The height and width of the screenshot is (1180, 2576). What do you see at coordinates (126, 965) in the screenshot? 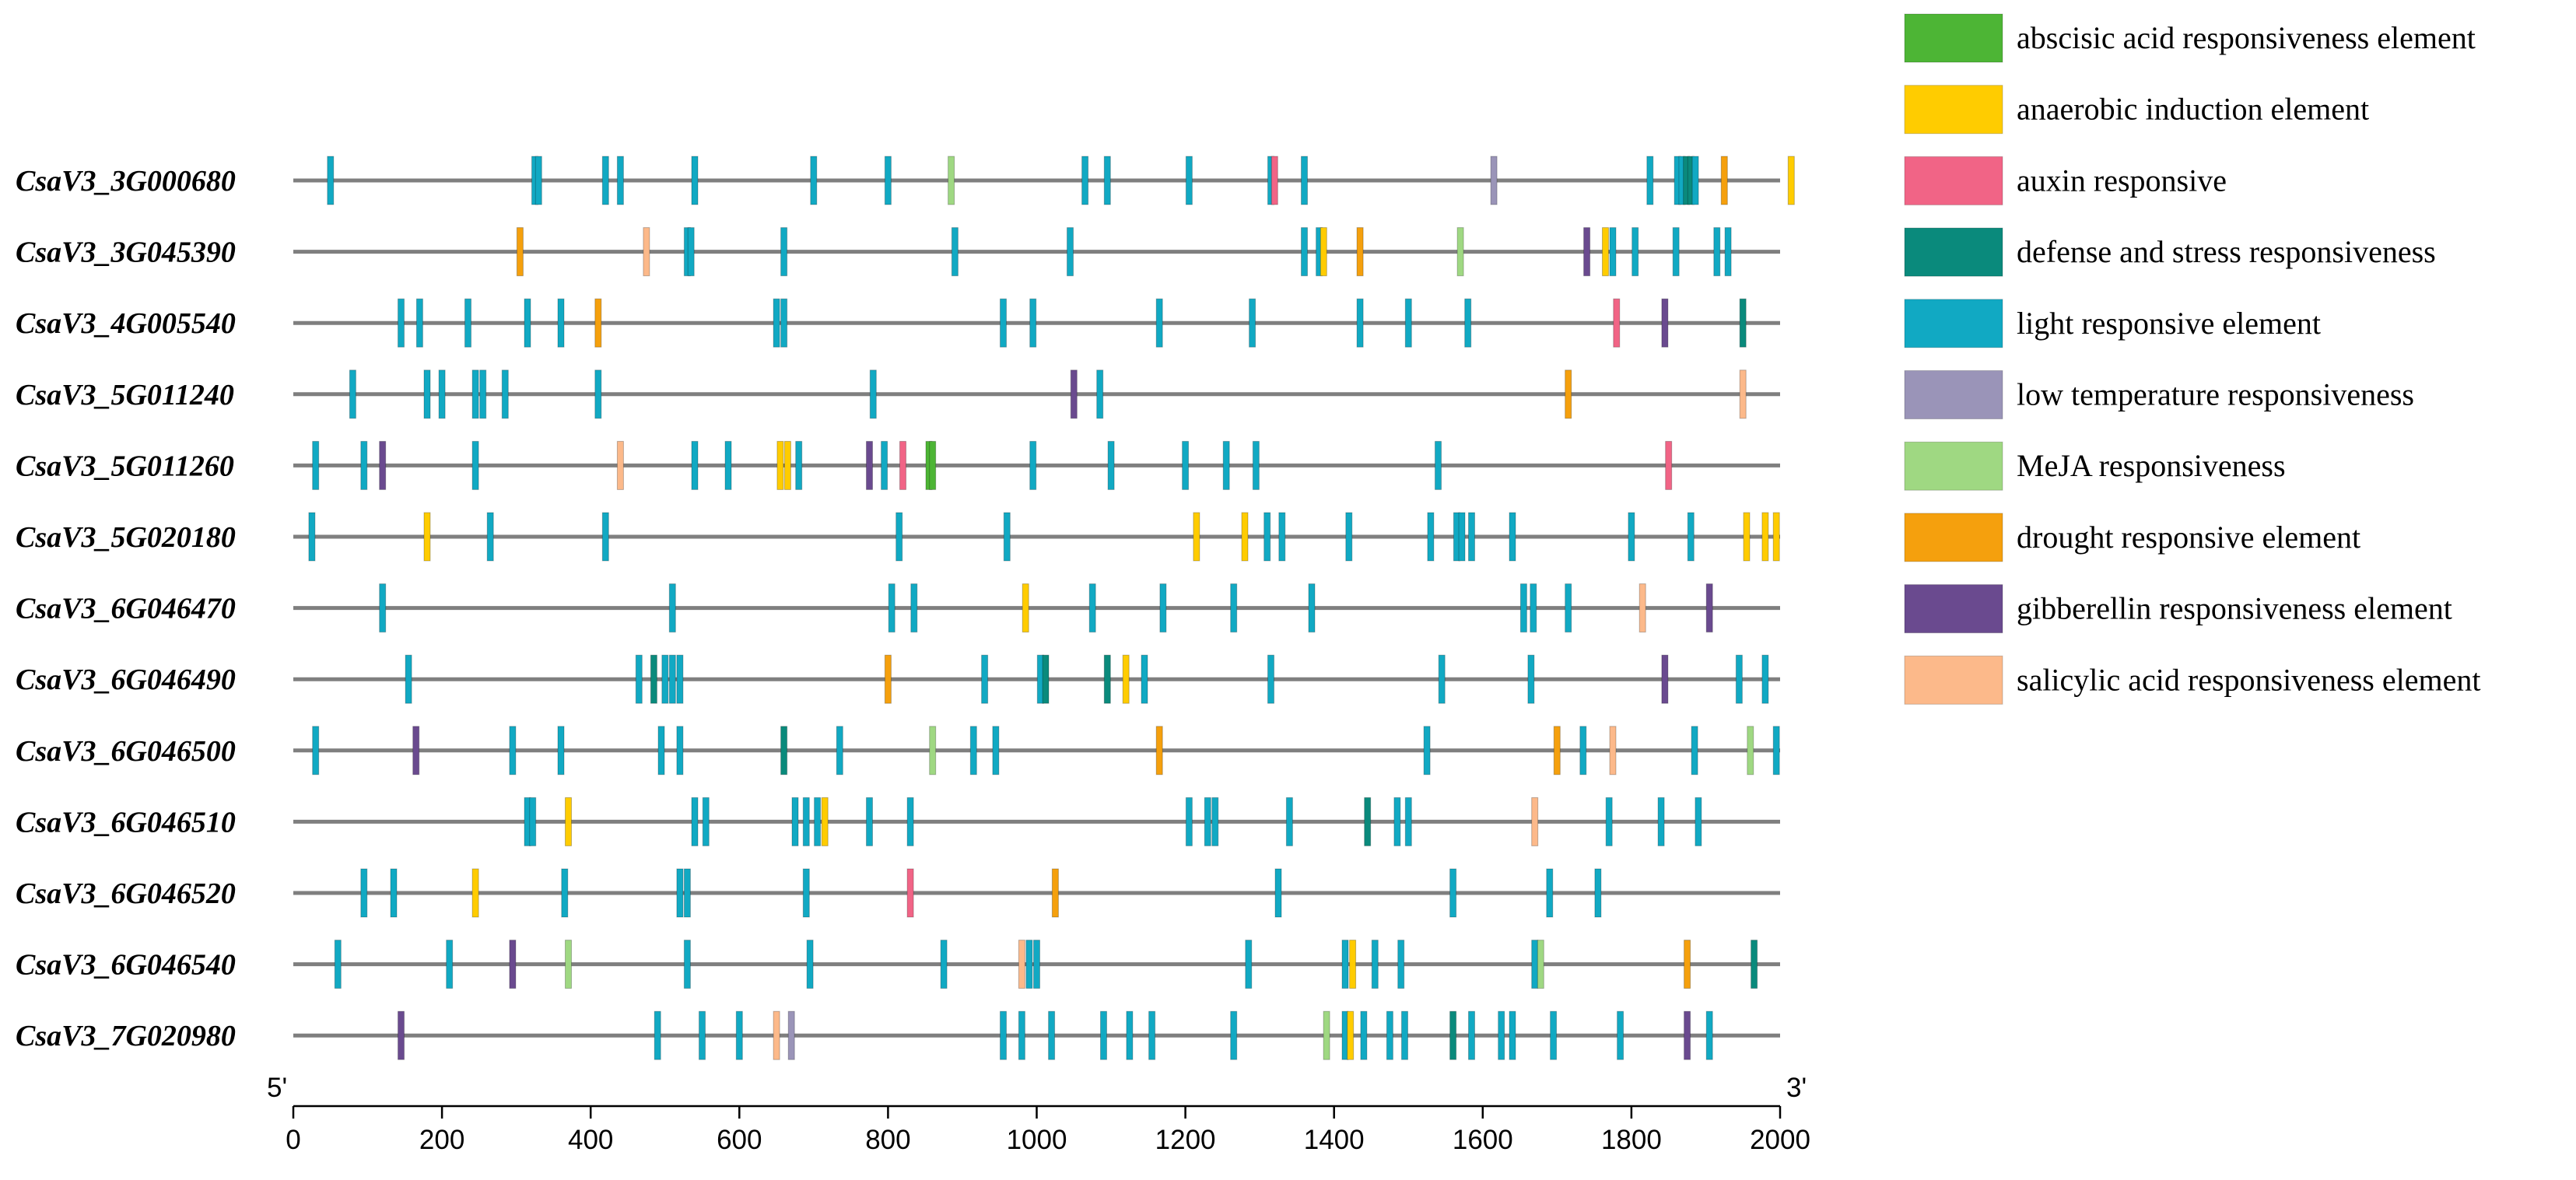
I see `gene-label: CsaV3_6G046540` at bounding box center [126, 965].